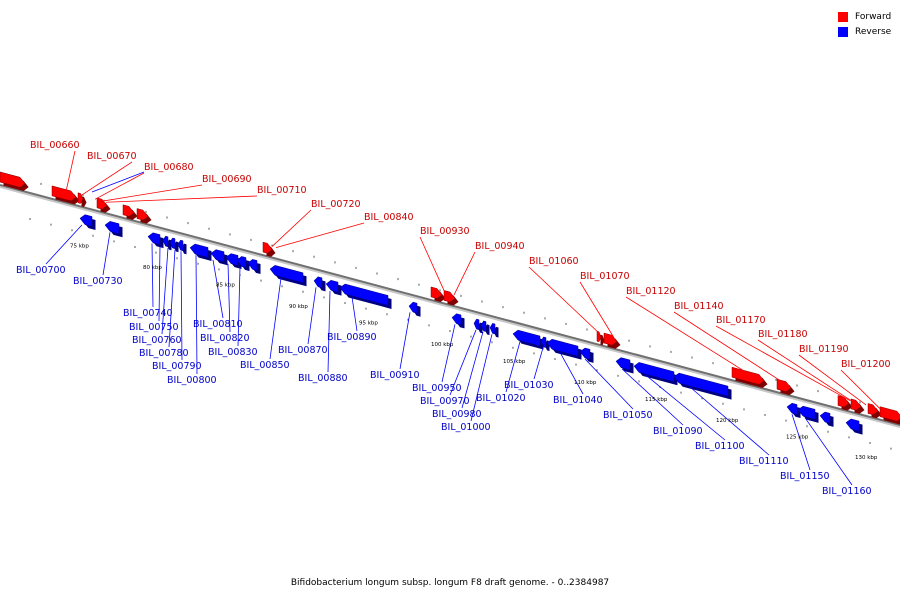 This screenshot has height=600, width=900. I want to click on reverse-gene-label: BIL_00830, so click(233, 352).